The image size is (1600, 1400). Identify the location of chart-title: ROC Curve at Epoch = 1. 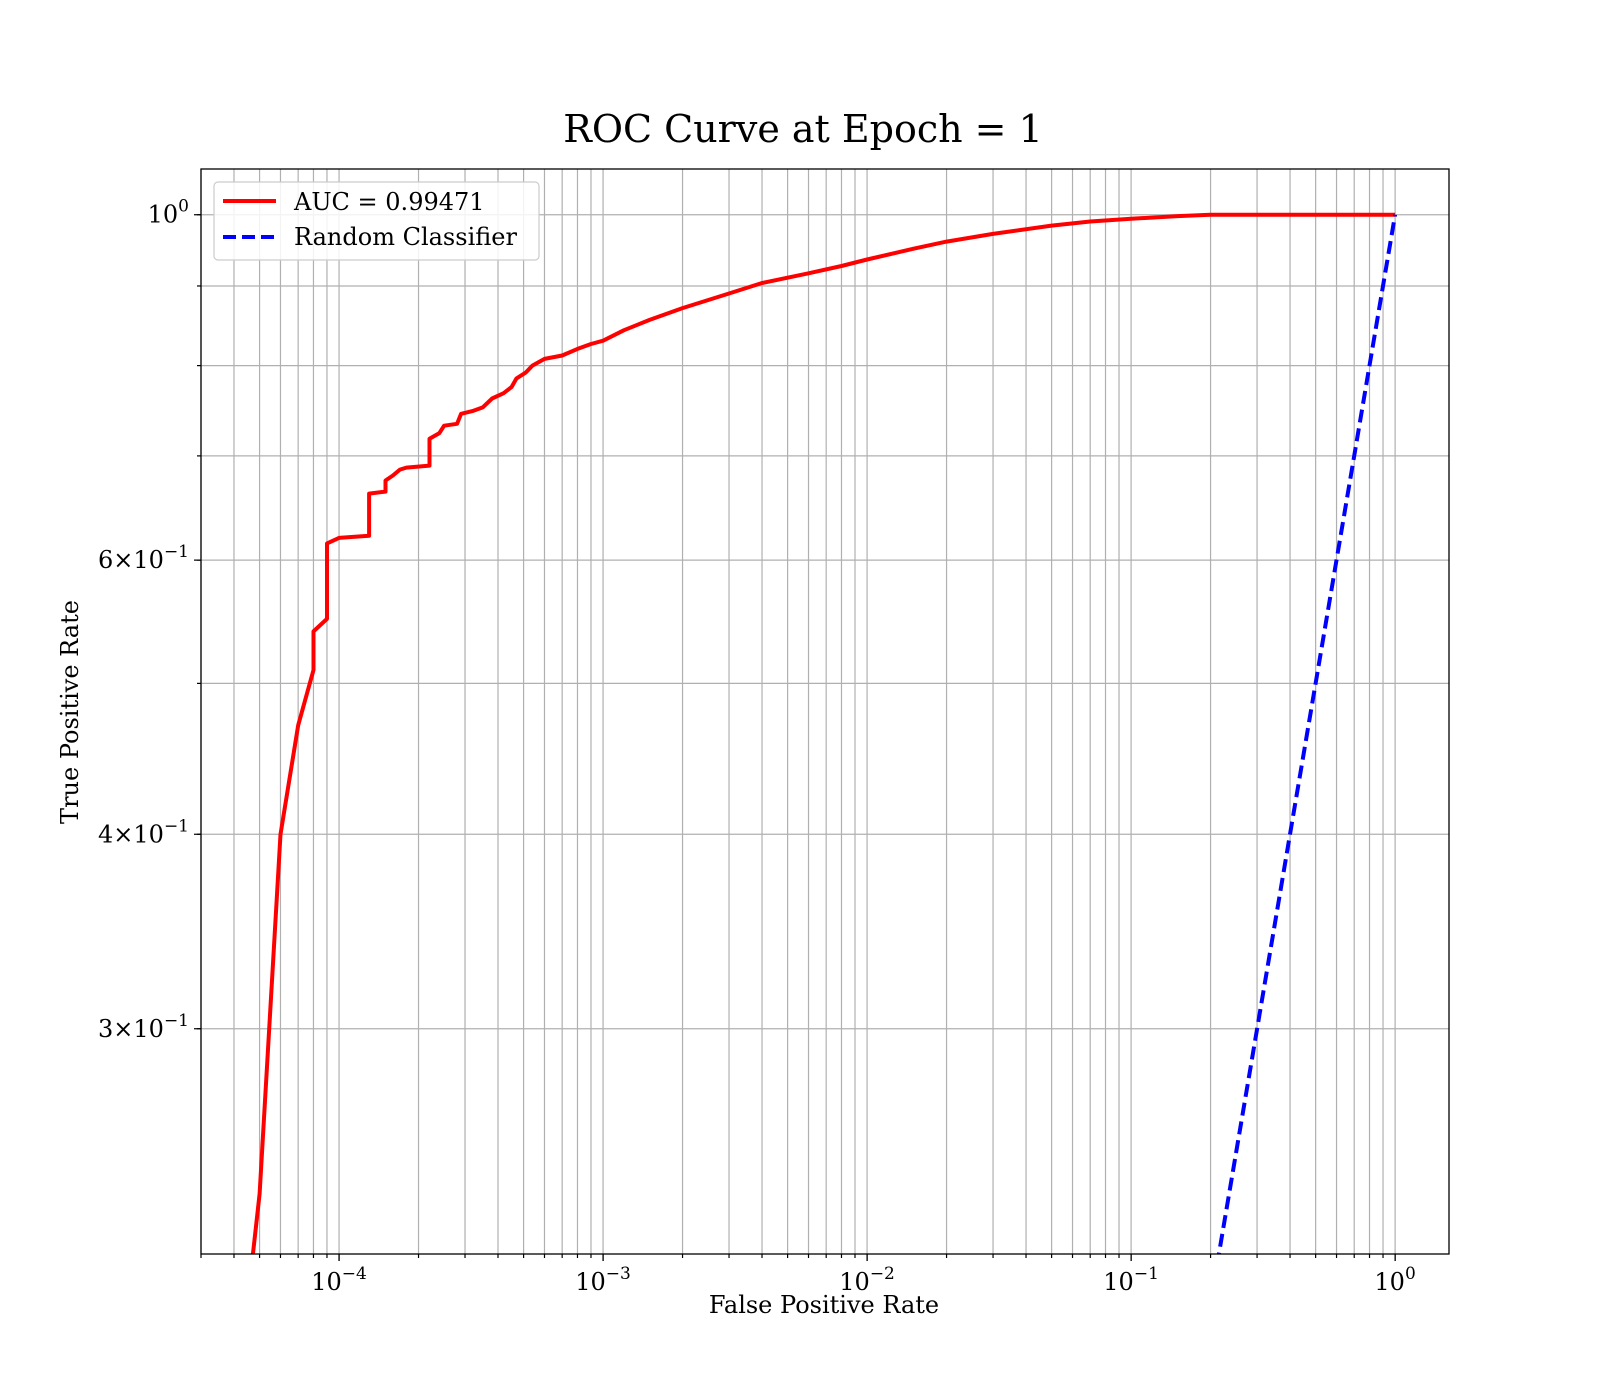
(803, 129).